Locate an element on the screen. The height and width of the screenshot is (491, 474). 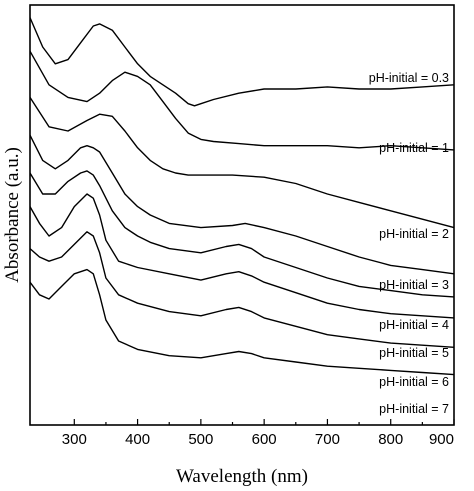
series-label-4: pH-initial = 3 is located at coordinates (414, 285).